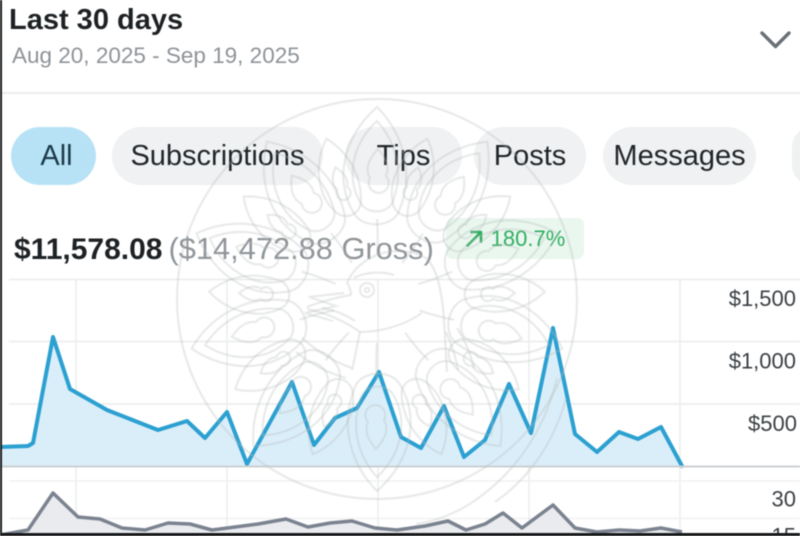  Describe the element at coordinates (762, 298) in the screenshot. I see `svg-text: $1,500` at that location.